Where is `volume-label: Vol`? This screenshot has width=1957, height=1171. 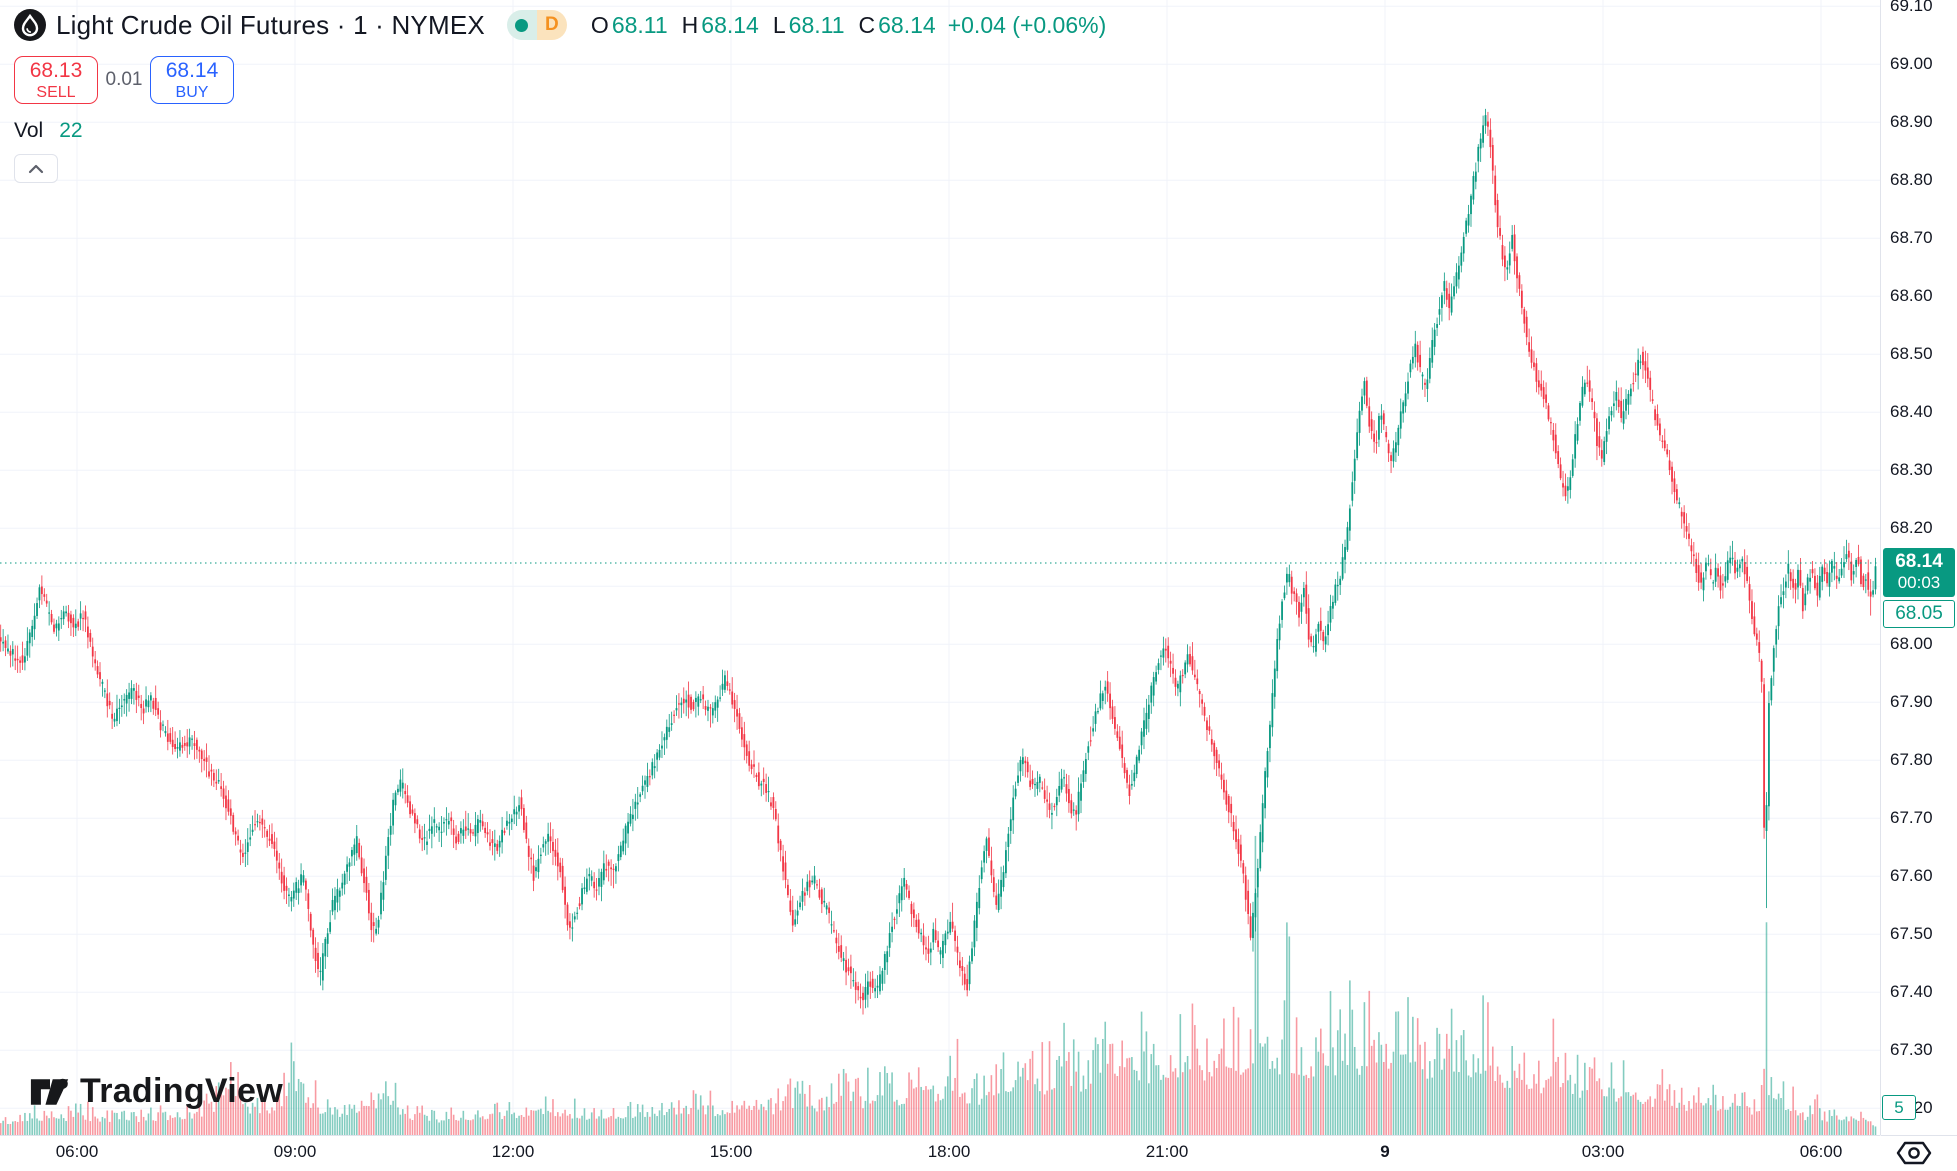
volume-label: Vol is located at coordinates (29, 130).